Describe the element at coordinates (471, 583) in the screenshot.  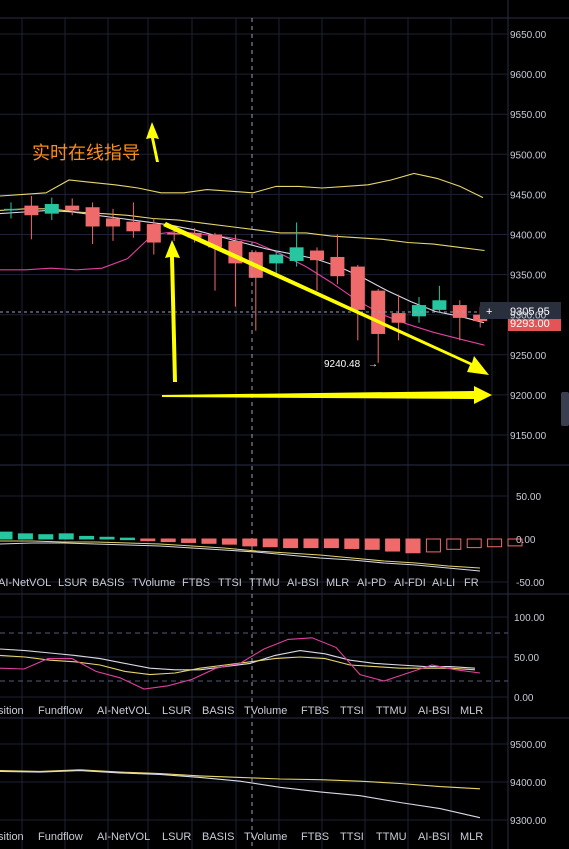
I see `volume-x-label: FR` at that location.